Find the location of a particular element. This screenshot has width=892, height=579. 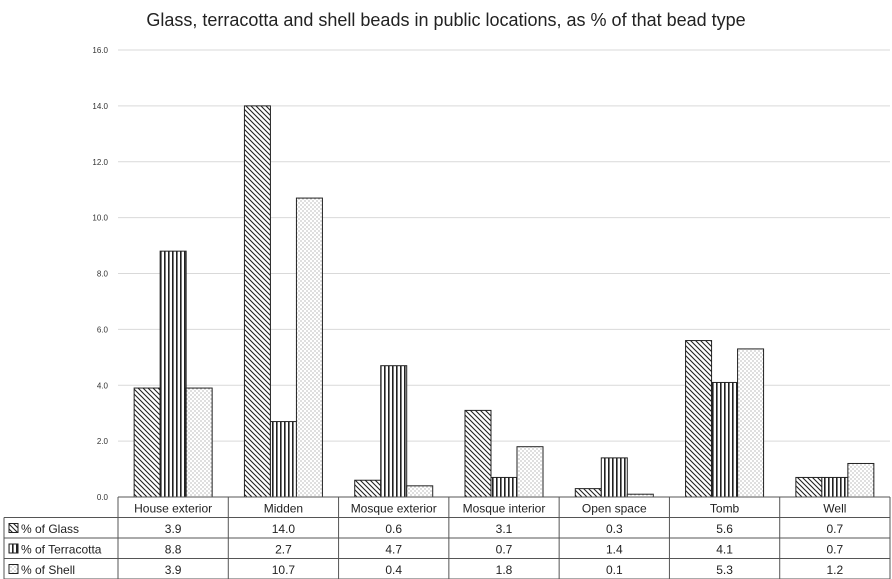

data-cell: 0.1 is located at coordinates (614, 570).